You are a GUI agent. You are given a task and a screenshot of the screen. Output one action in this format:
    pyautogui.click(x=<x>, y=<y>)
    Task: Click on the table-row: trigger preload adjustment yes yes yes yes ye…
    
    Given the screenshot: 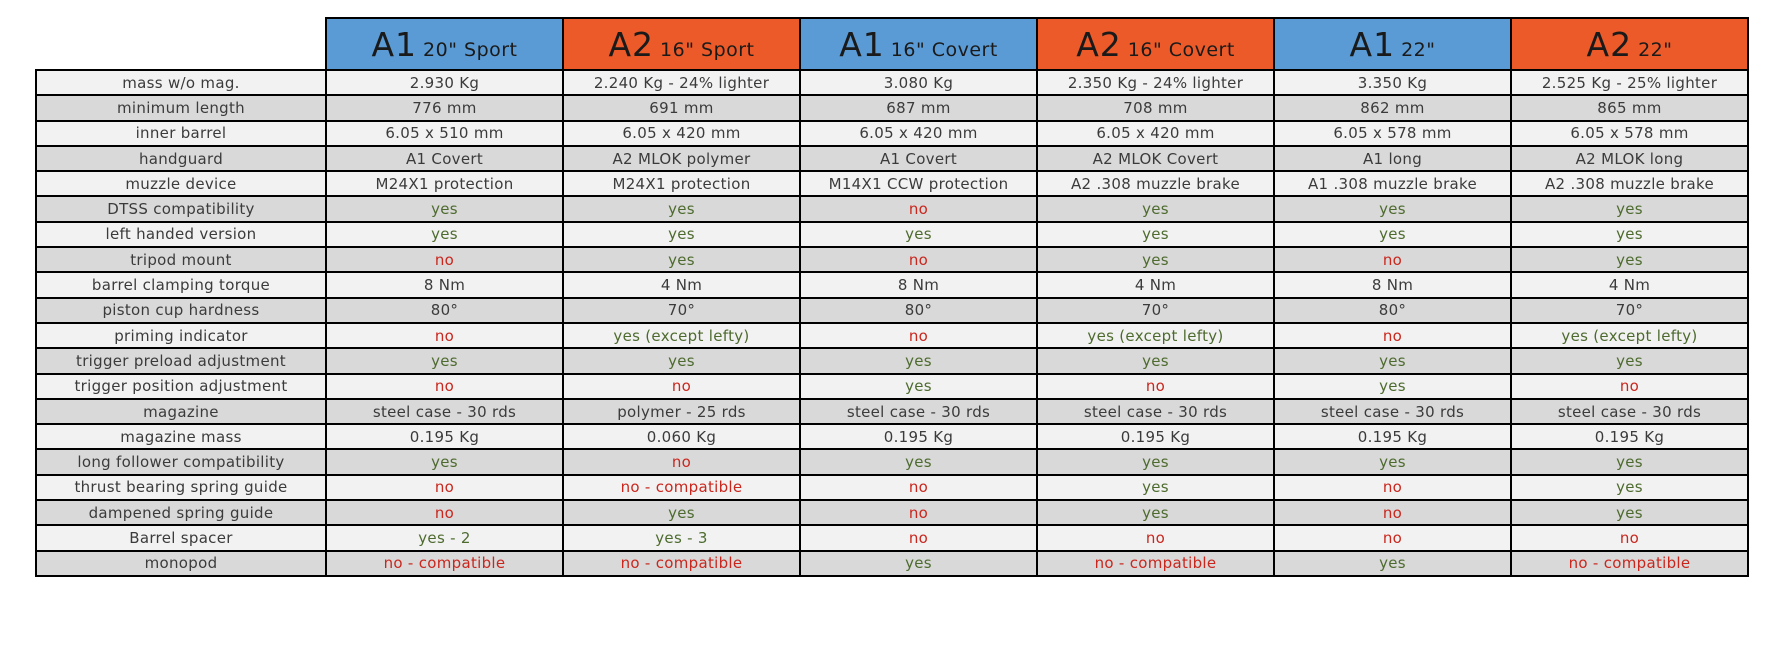 What is the action you would take?
    pyautogui.click(x=892, y=361)
    